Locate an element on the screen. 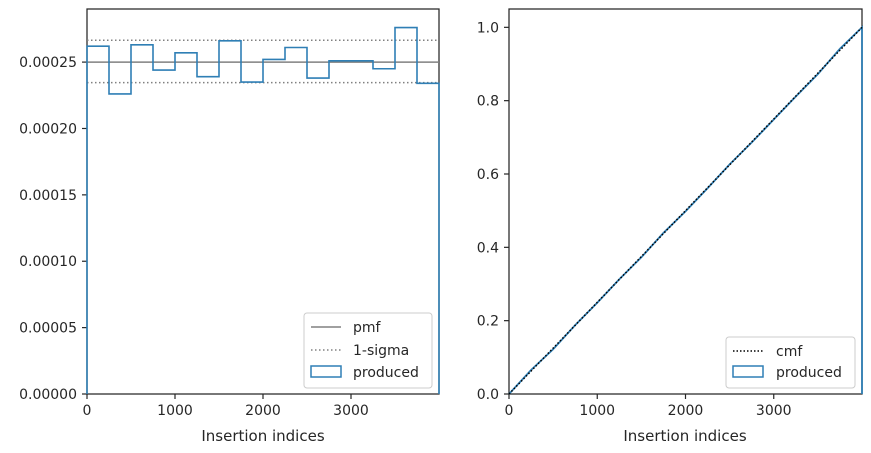  legend-swatch-produced is located at coordinates (326, 371).